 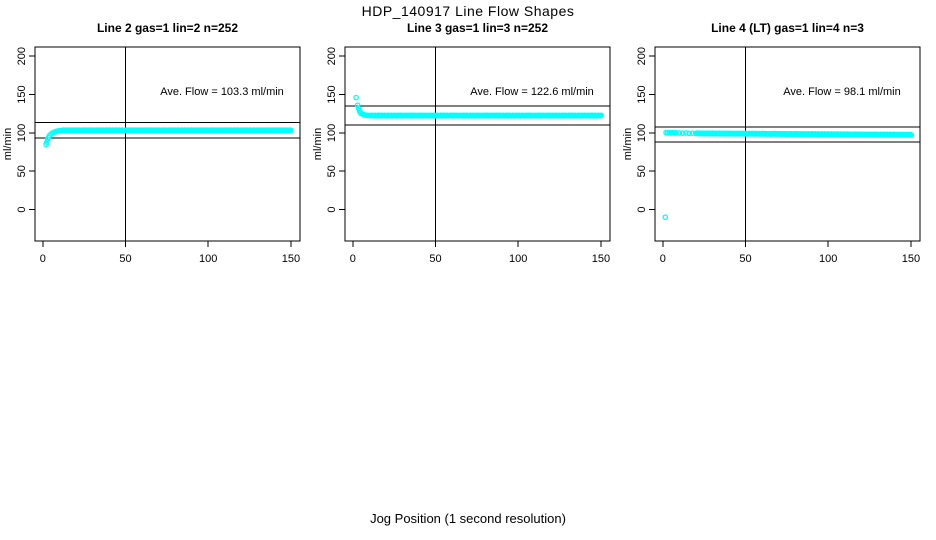 What do you see at coordinates (477, 28) in the screenshot?
I see `panel-2-title: Line 3 gas=1 lin=3 n=252` at bounding box center [477, 28].